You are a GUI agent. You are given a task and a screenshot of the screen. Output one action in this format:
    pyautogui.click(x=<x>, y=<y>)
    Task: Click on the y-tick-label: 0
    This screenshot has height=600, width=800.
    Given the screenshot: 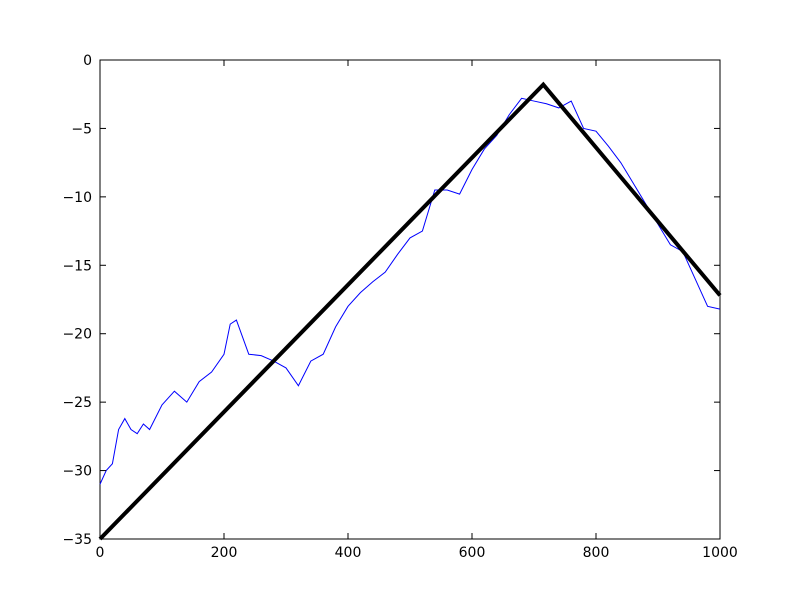 What is the action you would take?
    pyautogui.click(x=87, y=61)
    